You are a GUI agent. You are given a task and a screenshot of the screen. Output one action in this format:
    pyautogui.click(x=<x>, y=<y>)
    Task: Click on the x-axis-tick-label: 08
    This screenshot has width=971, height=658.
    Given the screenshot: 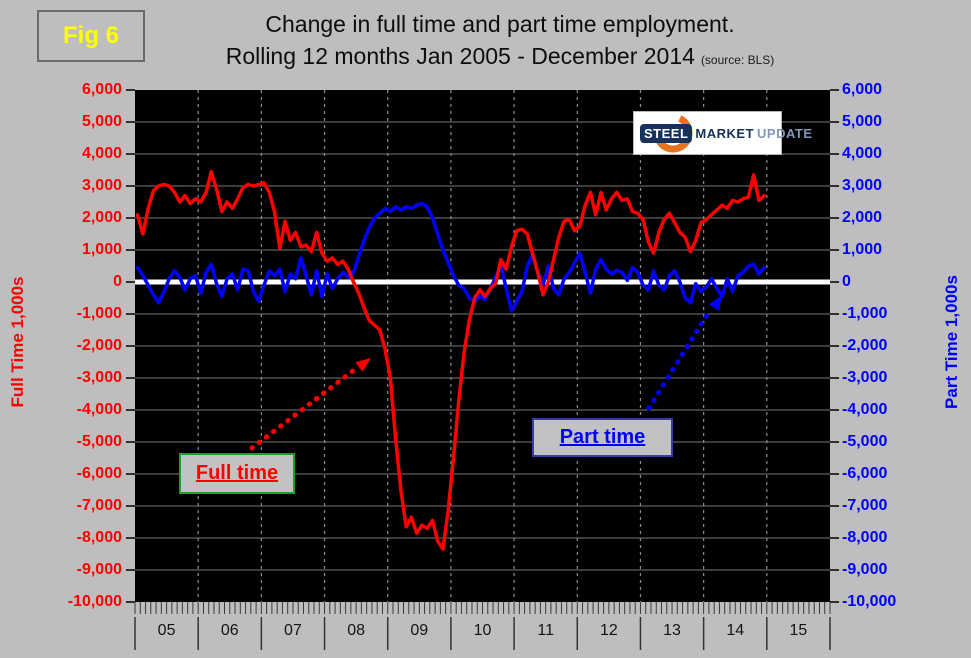 What is the action you would take?
    pyautogui.click(x=356, y=630)
    